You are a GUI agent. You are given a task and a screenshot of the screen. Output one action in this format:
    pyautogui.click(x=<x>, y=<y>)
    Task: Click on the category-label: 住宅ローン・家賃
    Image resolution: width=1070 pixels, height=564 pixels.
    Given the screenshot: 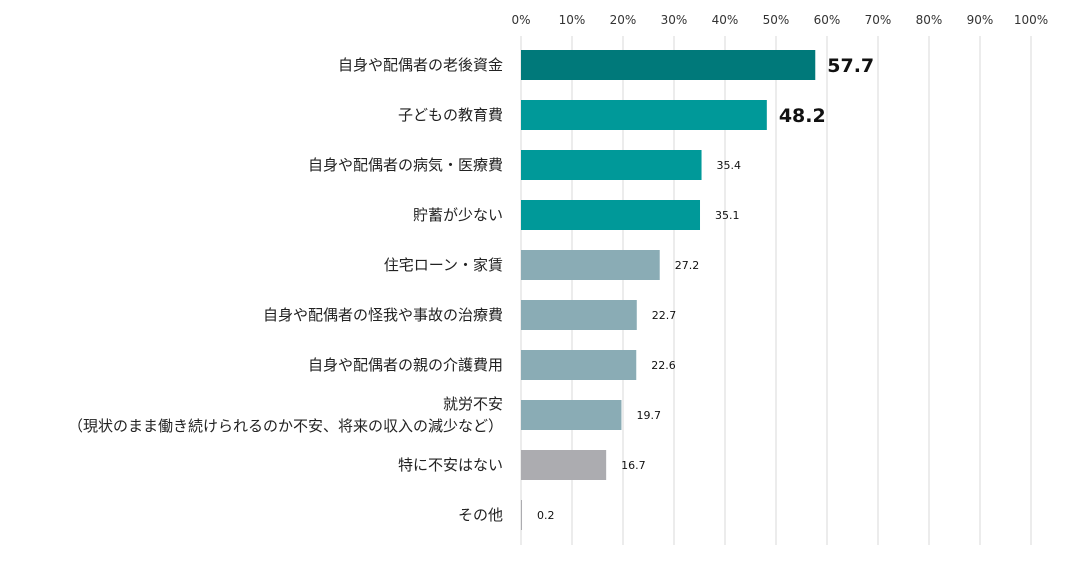 What is the action you would take?
    pyautogui.click(x=443, y=265)
    